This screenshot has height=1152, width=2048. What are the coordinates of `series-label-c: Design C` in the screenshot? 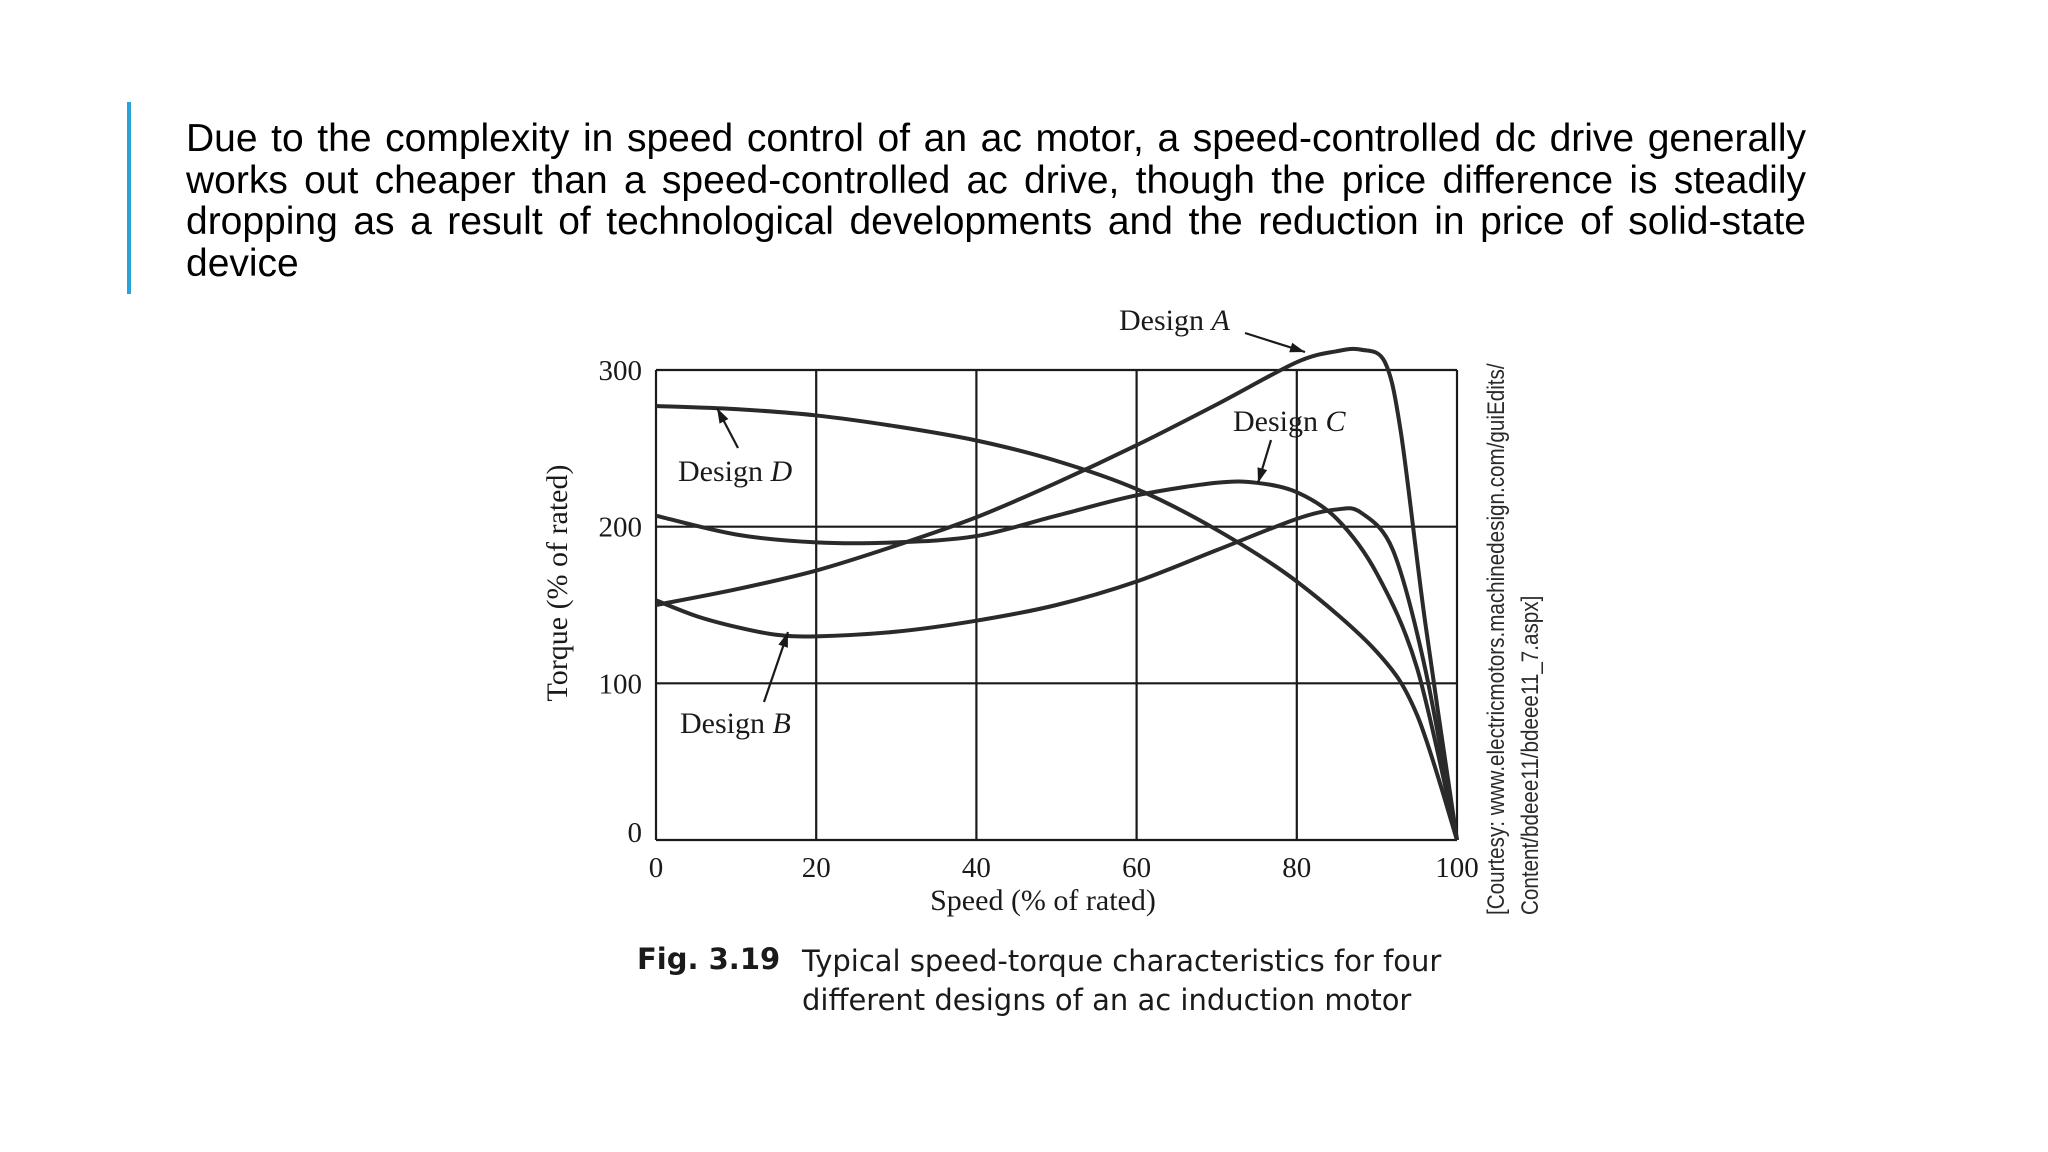 It's located at (1290, 421).